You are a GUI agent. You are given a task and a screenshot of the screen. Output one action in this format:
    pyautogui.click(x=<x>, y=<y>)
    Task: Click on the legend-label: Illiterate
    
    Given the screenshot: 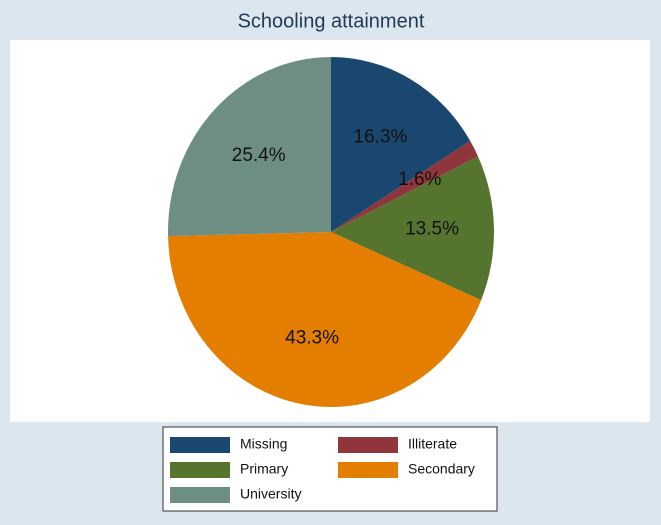 What is the action you would take?
    pyautogui.click(x=432, y=444)
    